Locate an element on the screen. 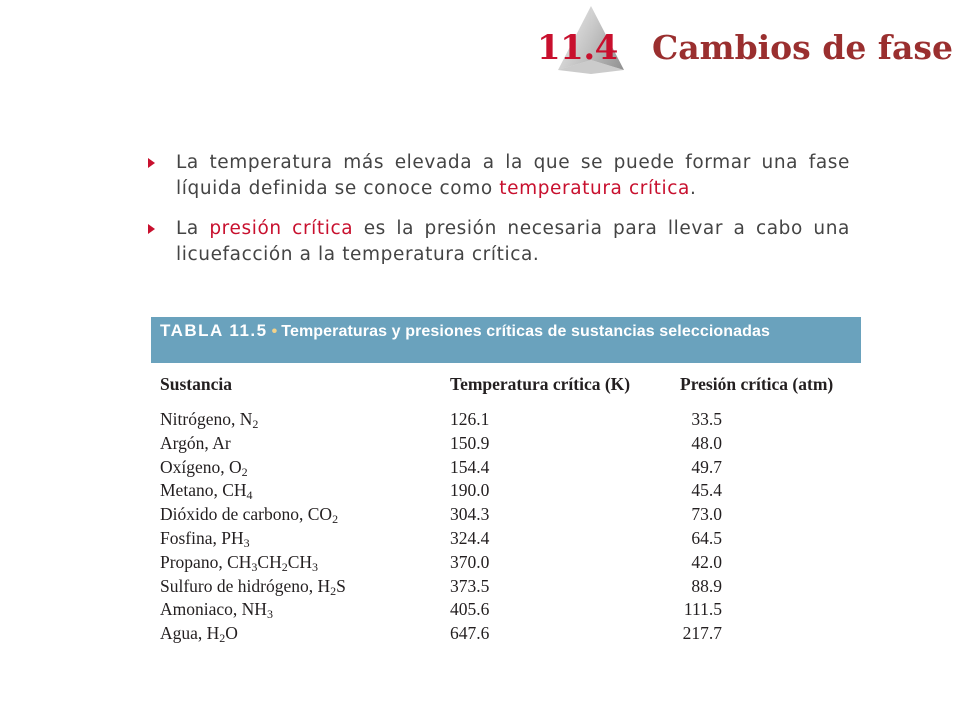  cell-substance: Dióxido de carbono, CO2 is located at coordinates (305, 515).